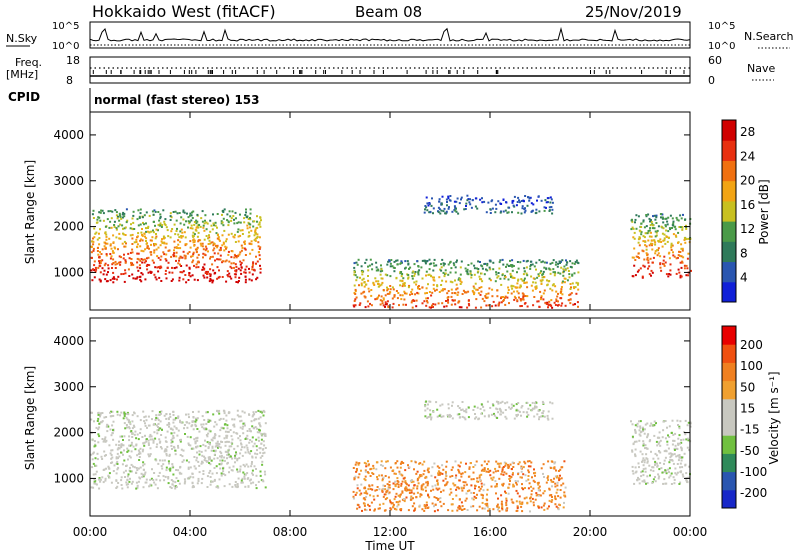  What do you see at coordinates (747, 181) in the screenshot?
I see `colorbar-tick-label: 20` at bounding box center [747, 181].